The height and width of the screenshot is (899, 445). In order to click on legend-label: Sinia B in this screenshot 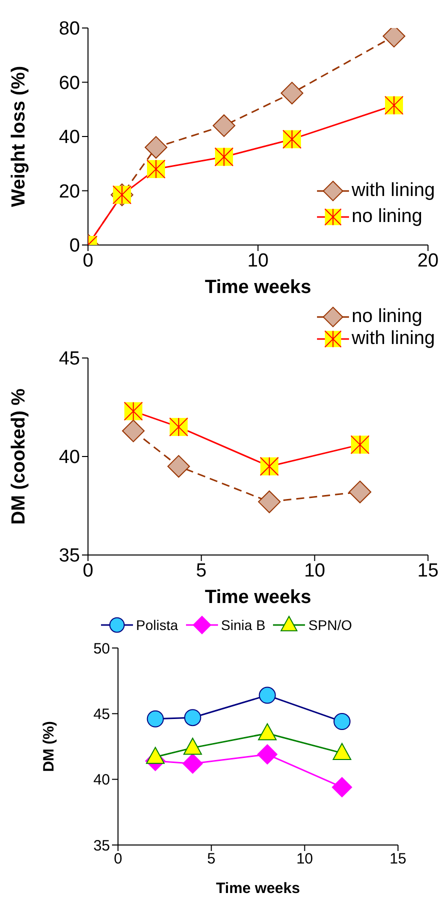, I will do `click(243, 625)`.